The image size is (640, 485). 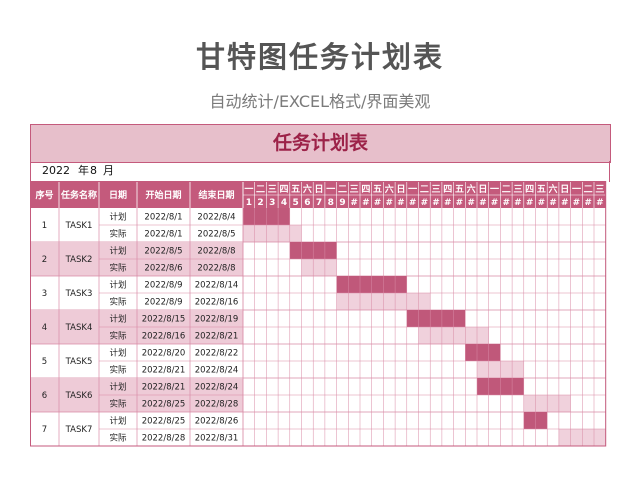 I want to click on year-value: 2022, so click(x=56, y=170).